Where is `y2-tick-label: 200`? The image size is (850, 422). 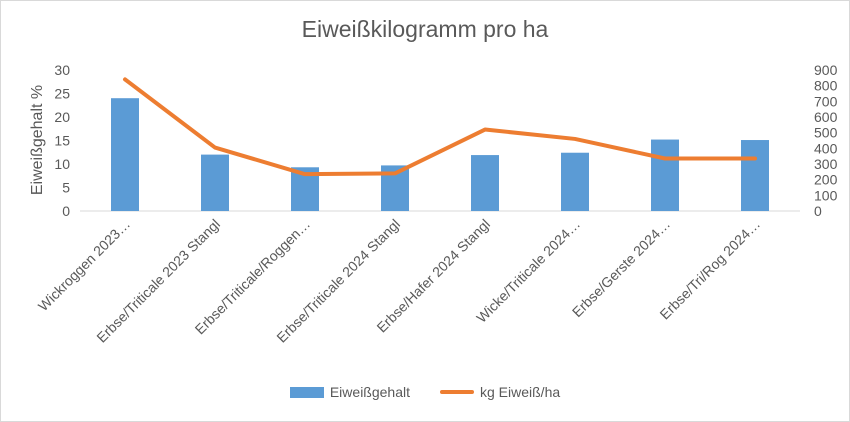 y2-tick-label: 200 is located at coordinates (826, 180).